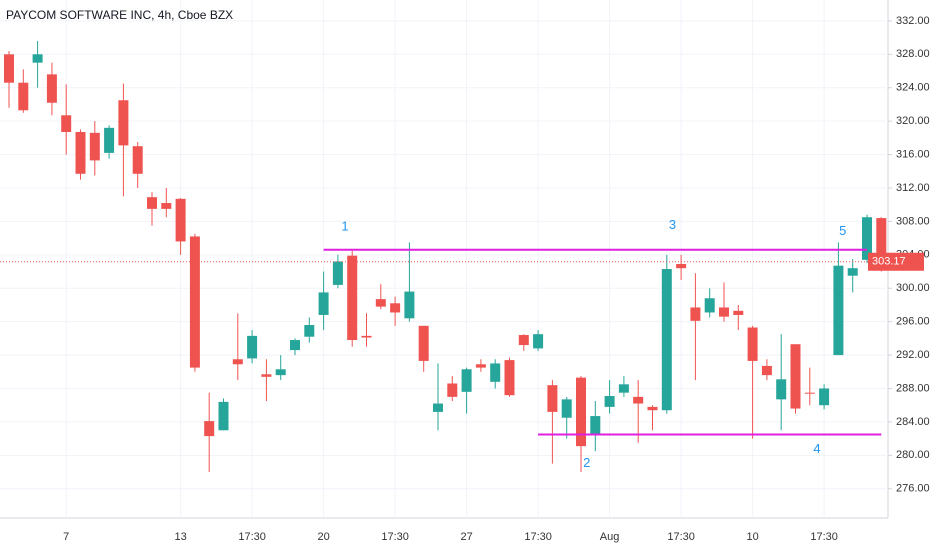 This screenshot has width=932, height=550. I want to click on y-tick-label: 324.00, so click(913, 88).